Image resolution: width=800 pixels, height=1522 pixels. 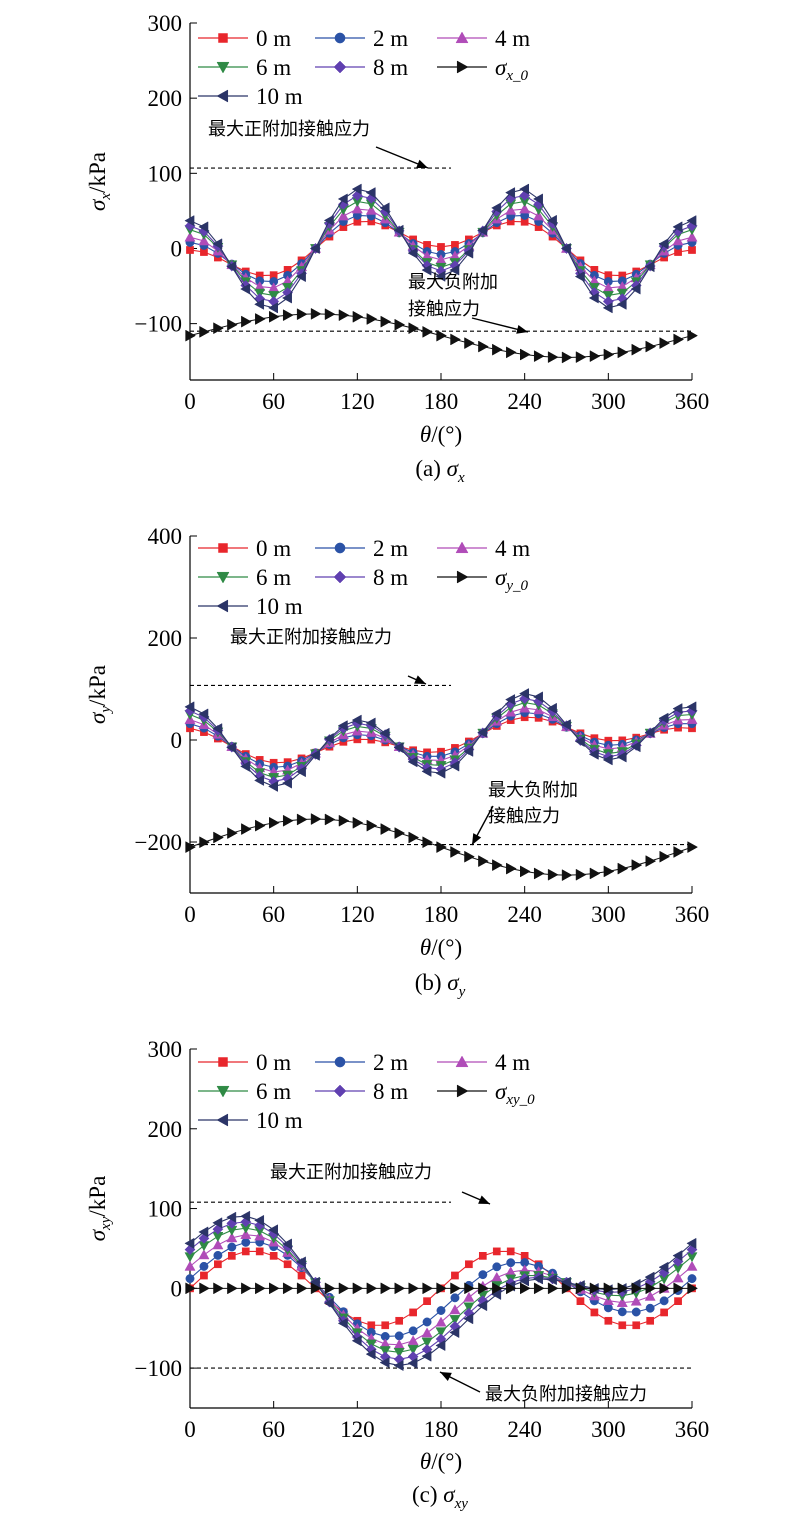 I want to click on annotation-label: 最大负附加接触应力, so click(x=566, y=1394).